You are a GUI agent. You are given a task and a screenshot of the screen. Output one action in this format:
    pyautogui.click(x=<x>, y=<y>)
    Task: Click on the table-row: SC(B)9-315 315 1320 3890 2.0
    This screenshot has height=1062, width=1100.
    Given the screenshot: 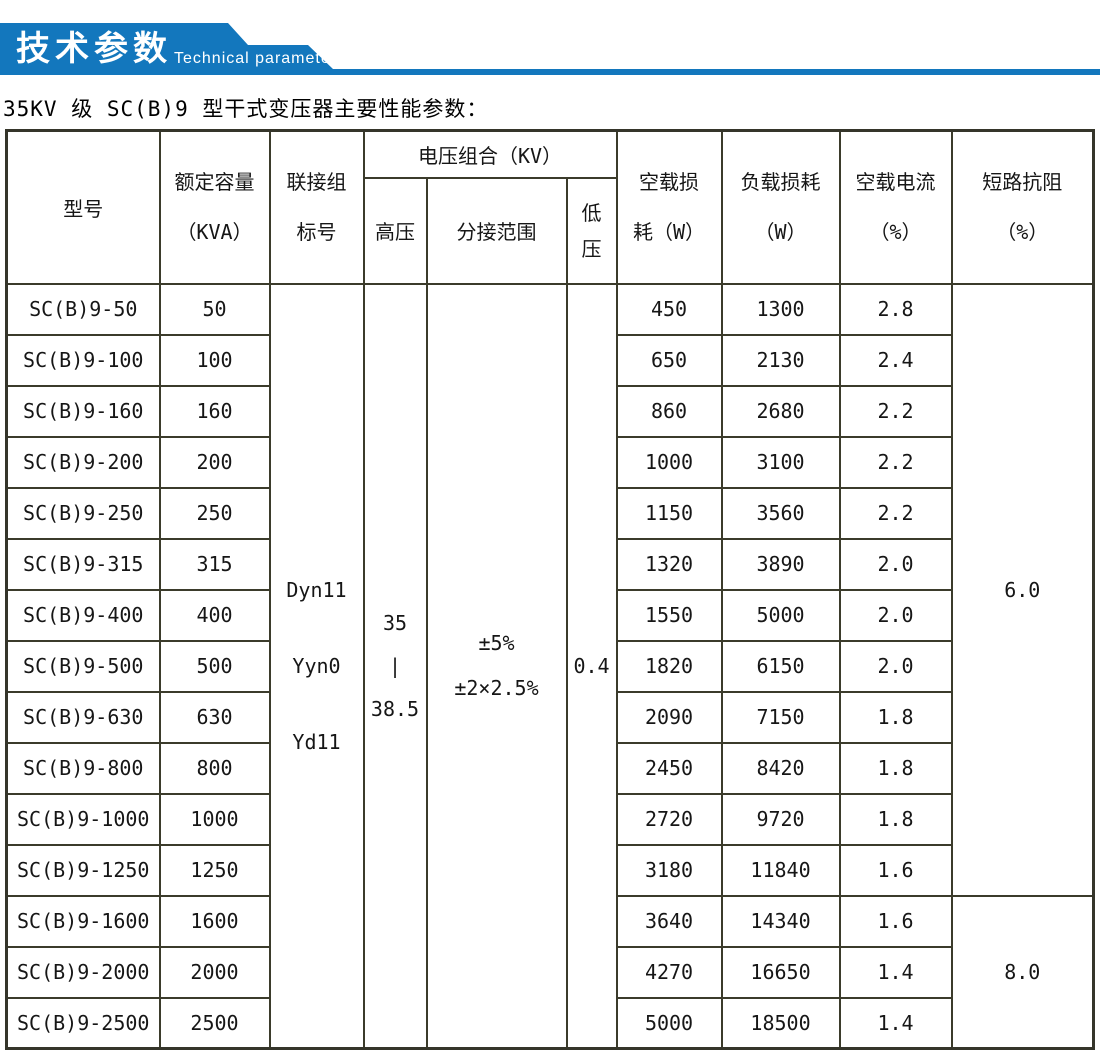 What is the action you would take?
    pyautogui.click(x=549, y=564)
    